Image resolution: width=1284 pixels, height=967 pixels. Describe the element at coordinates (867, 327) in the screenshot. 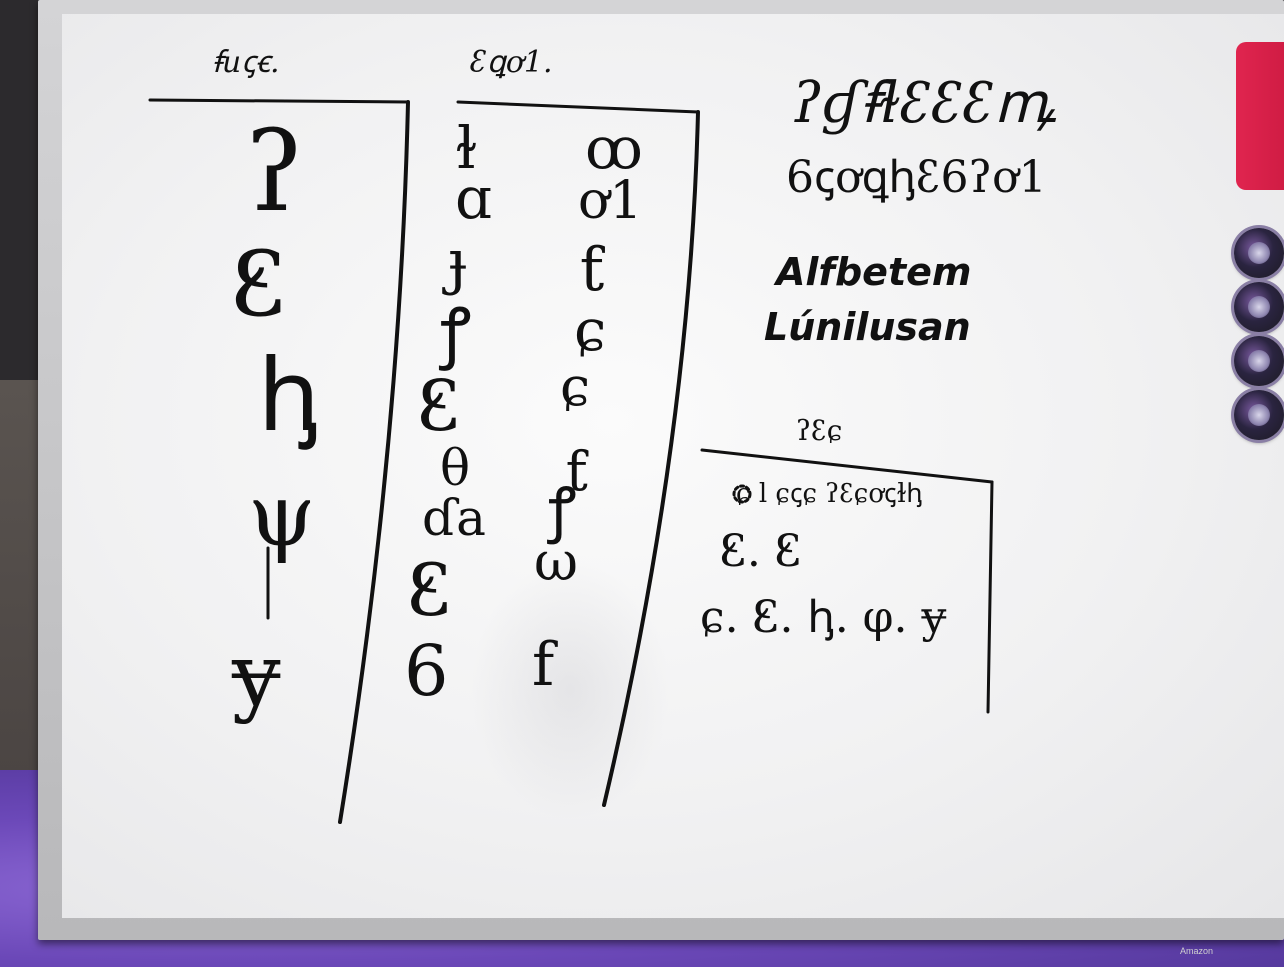

I see `title-latin-line-2: Lúnilusan` at that location.